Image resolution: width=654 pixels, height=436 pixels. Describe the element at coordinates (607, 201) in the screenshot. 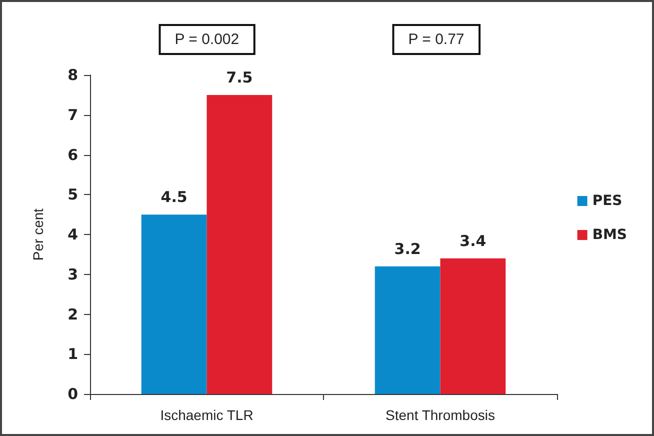

I see `legend-label: PES` at that location.